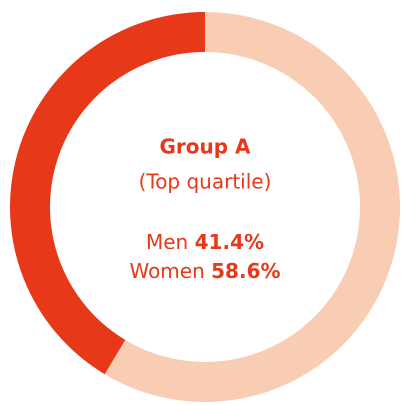  Describe the element at coordinates (245, 271) in the screenshot. I see `value-label: 58.6%` at that location.